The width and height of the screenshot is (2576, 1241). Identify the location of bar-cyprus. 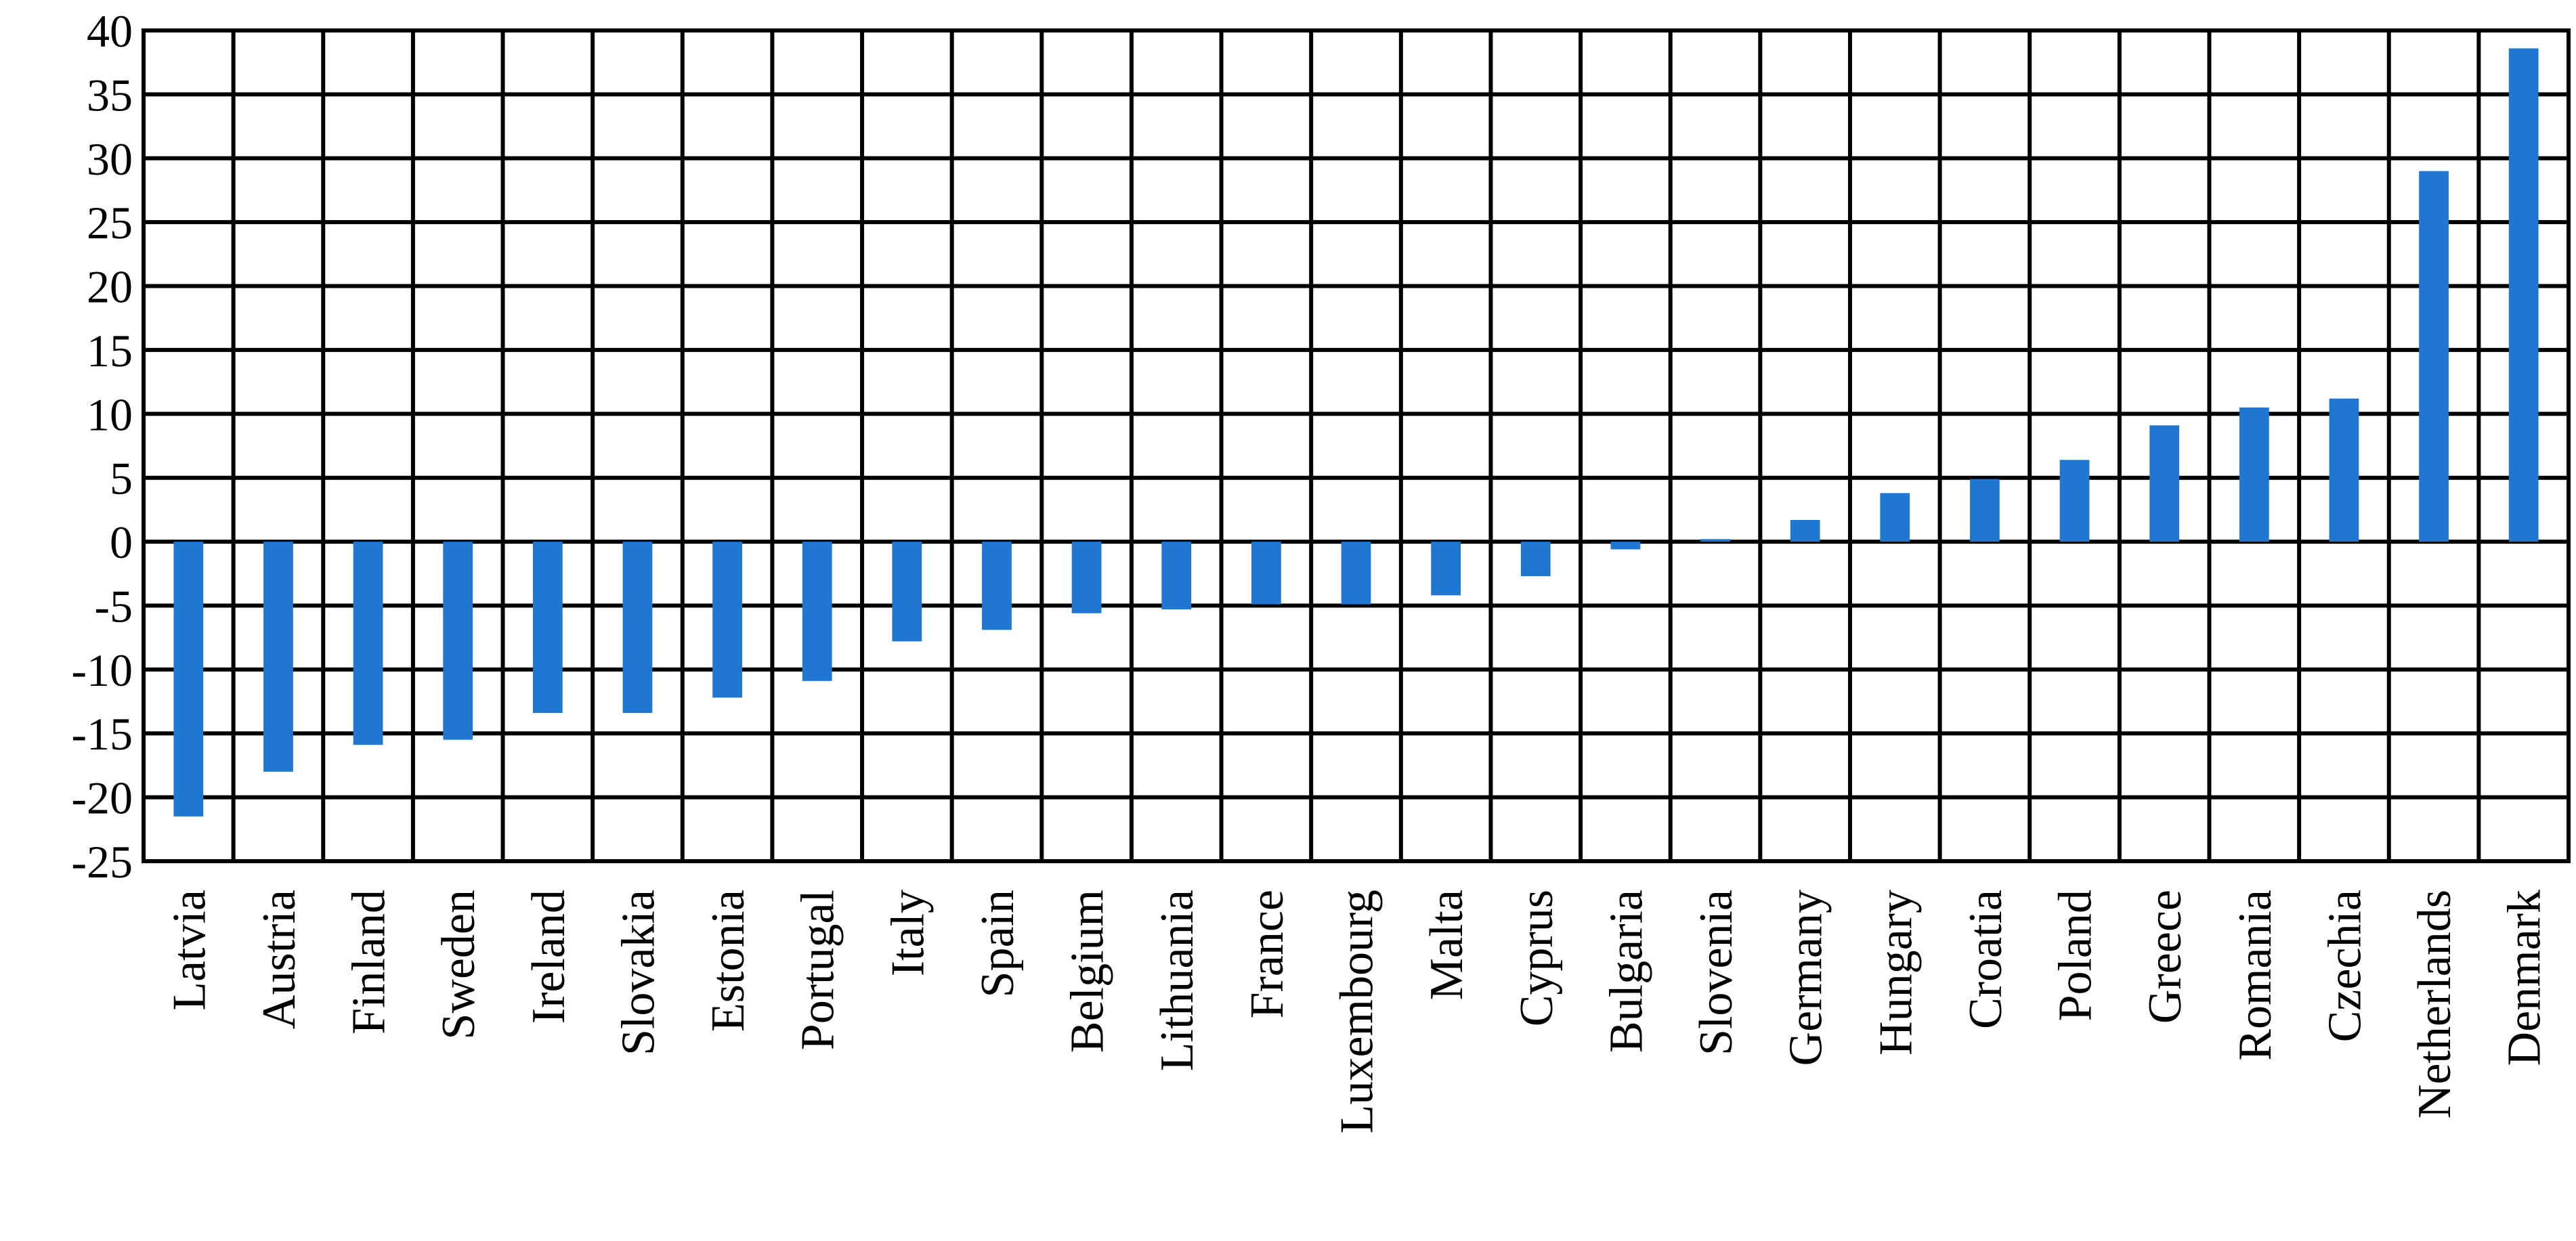
(1535, 559).